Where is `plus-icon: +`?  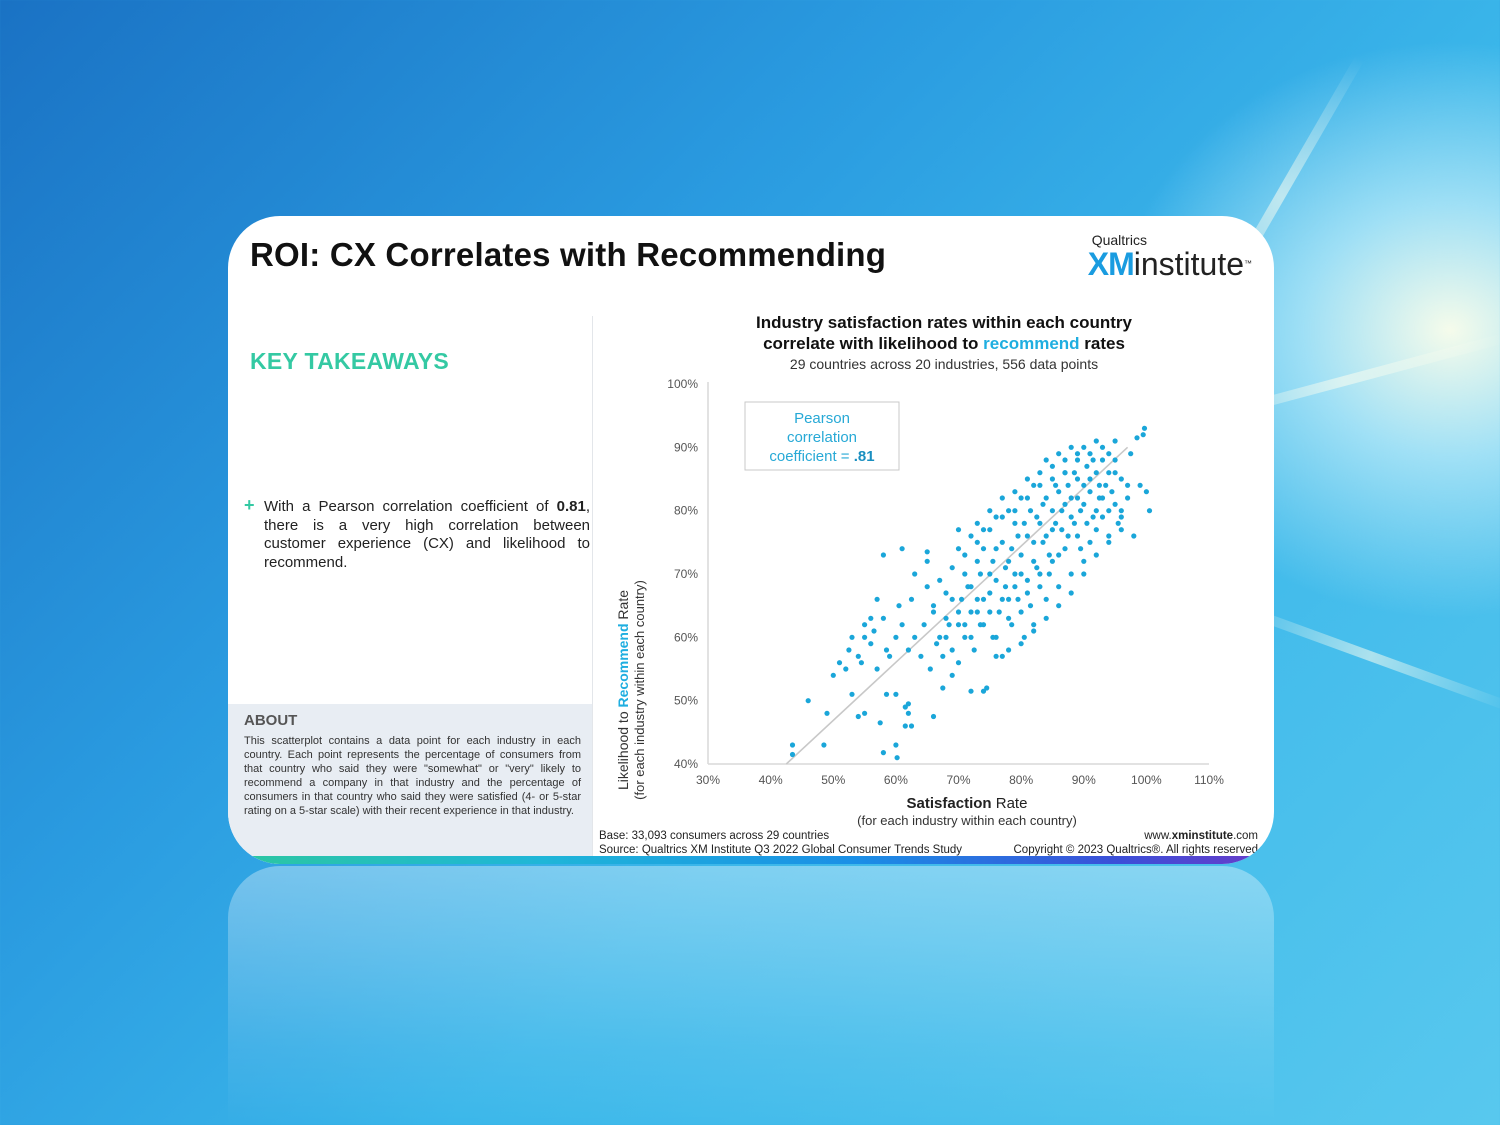
plus-icon: + is located at coordinates (249, 505).